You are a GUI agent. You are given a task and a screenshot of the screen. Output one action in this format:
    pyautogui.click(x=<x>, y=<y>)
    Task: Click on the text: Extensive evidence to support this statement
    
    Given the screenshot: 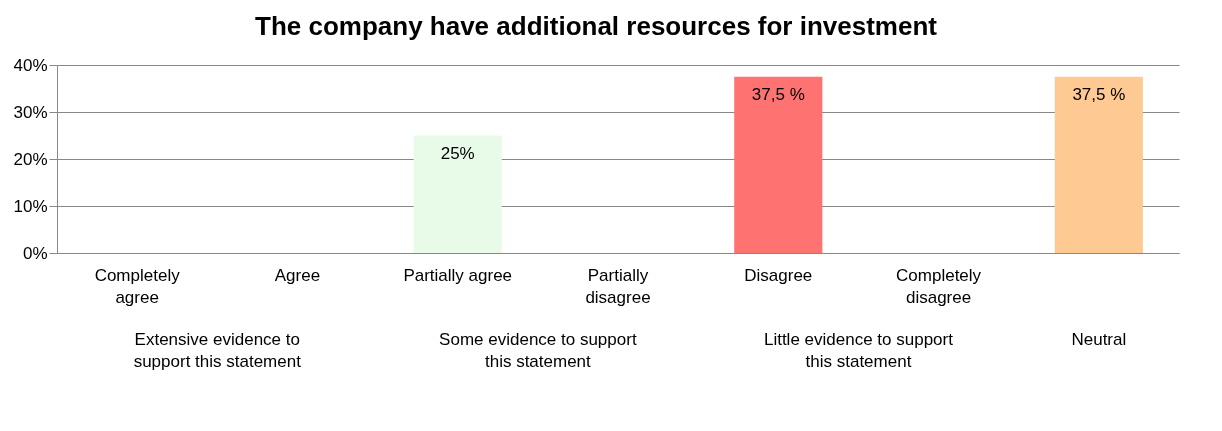 What is the action you would take?
    pyautogui.click(x=217, y=350)
    